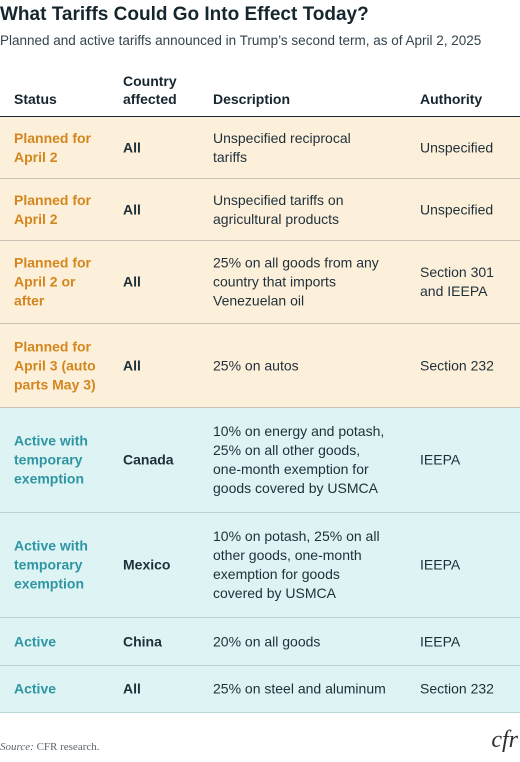  I want to click on header-status: Status, so click(35, 99).